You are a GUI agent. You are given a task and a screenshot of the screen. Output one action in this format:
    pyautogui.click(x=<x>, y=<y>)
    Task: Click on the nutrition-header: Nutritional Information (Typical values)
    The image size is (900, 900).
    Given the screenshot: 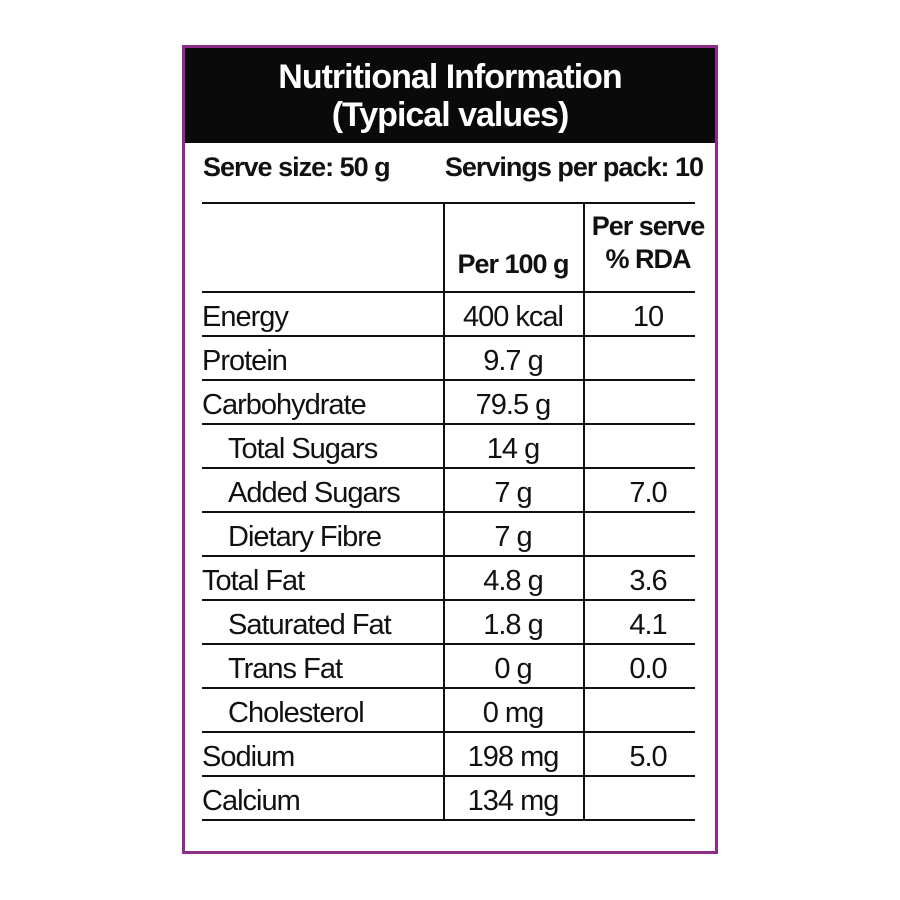 What is the action you would take?
    pyautogui.click(x=450, y=95)
    